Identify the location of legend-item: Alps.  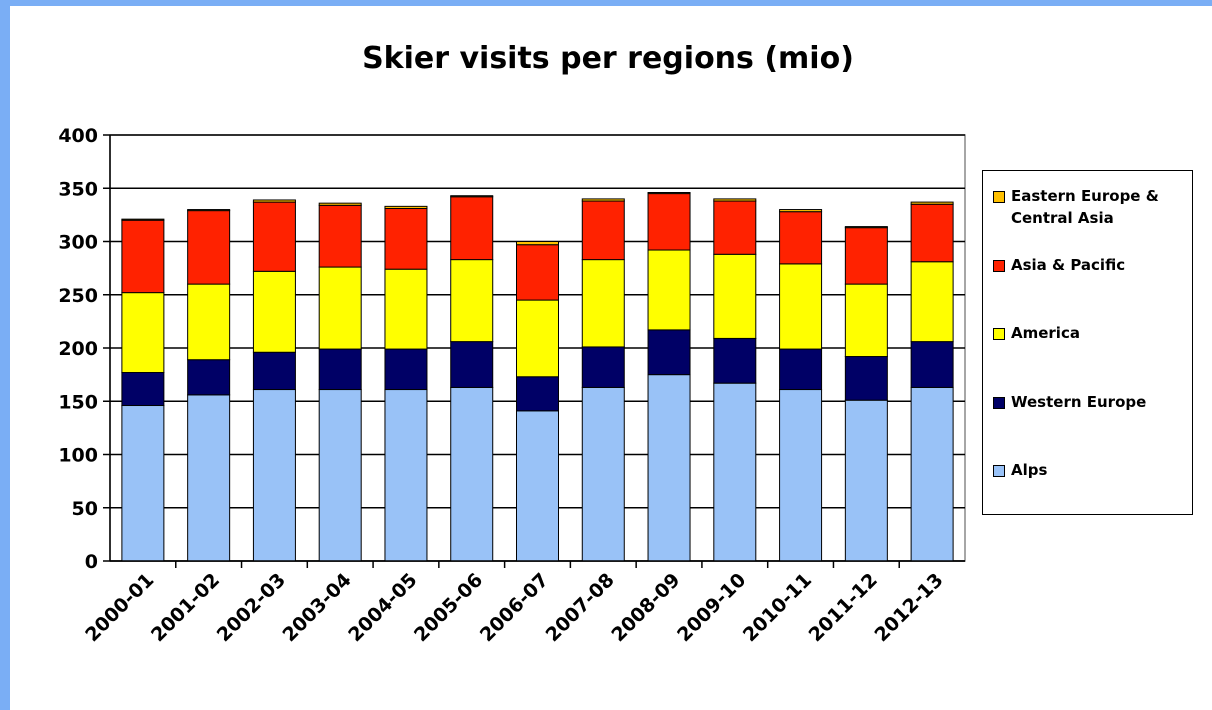
(1090, 470).